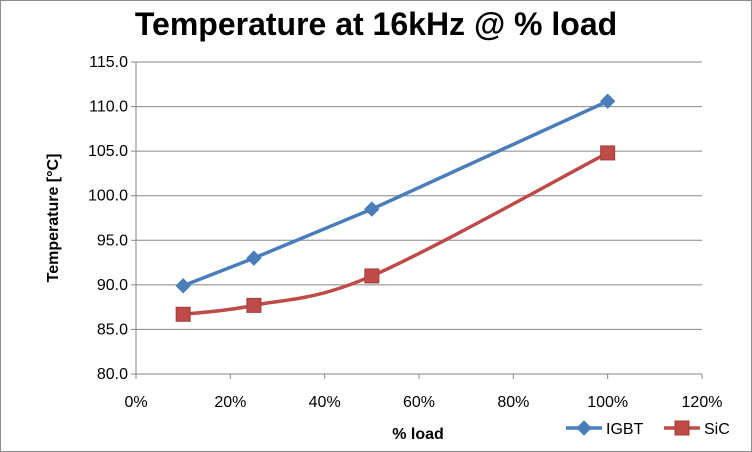 This screenshot has height=452, width=752. What do you see at coordinates (112, 240) in the screenshot?
I see `y-tick-label: 95.0` at bounding box center [112, 240].